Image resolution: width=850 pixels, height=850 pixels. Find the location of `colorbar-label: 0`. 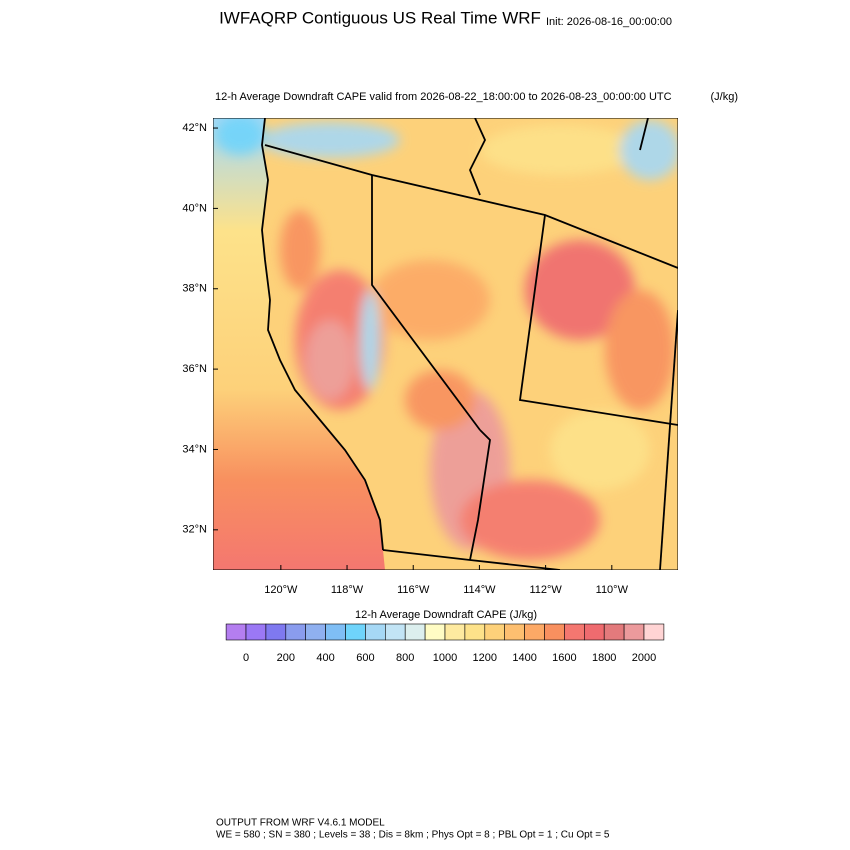

colorbar-label: 0 is located at coordinates (246, 658).